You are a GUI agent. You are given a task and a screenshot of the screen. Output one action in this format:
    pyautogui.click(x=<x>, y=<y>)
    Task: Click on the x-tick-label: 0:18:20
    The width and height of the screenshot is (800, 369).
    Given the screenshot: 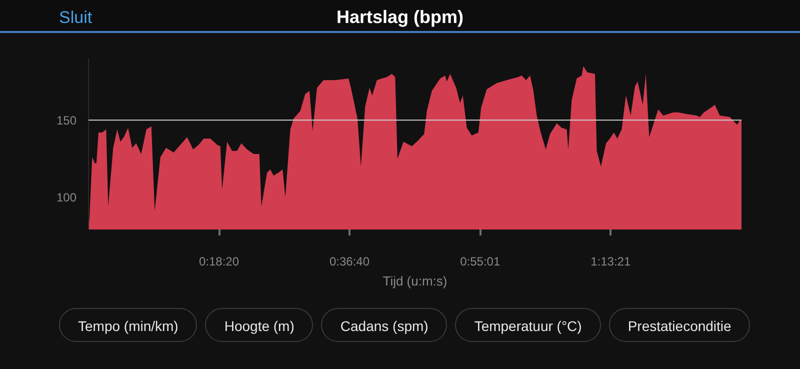 What is the action you would take?
    pyautogui.click(x=219, y=261)
    